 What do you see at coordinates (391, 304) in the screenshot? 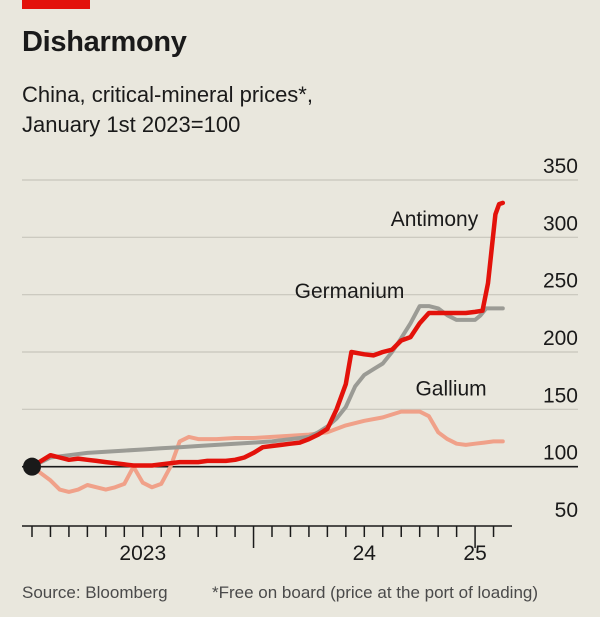
I see `series-labels: Antimony Germanium Gallium` at bounding box center [391, 304].